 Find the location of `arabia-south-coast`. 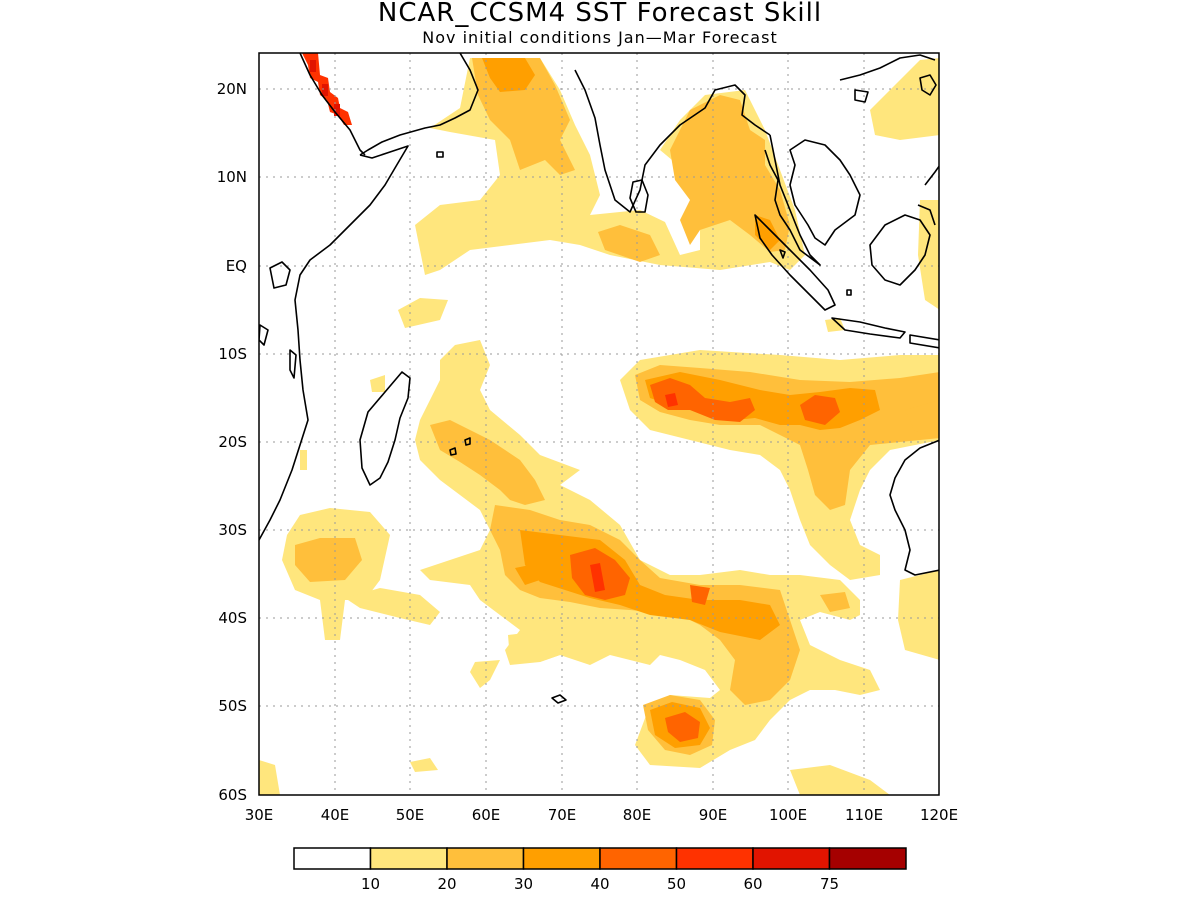

arabia-south-coast is located at coordinates (419, 104).